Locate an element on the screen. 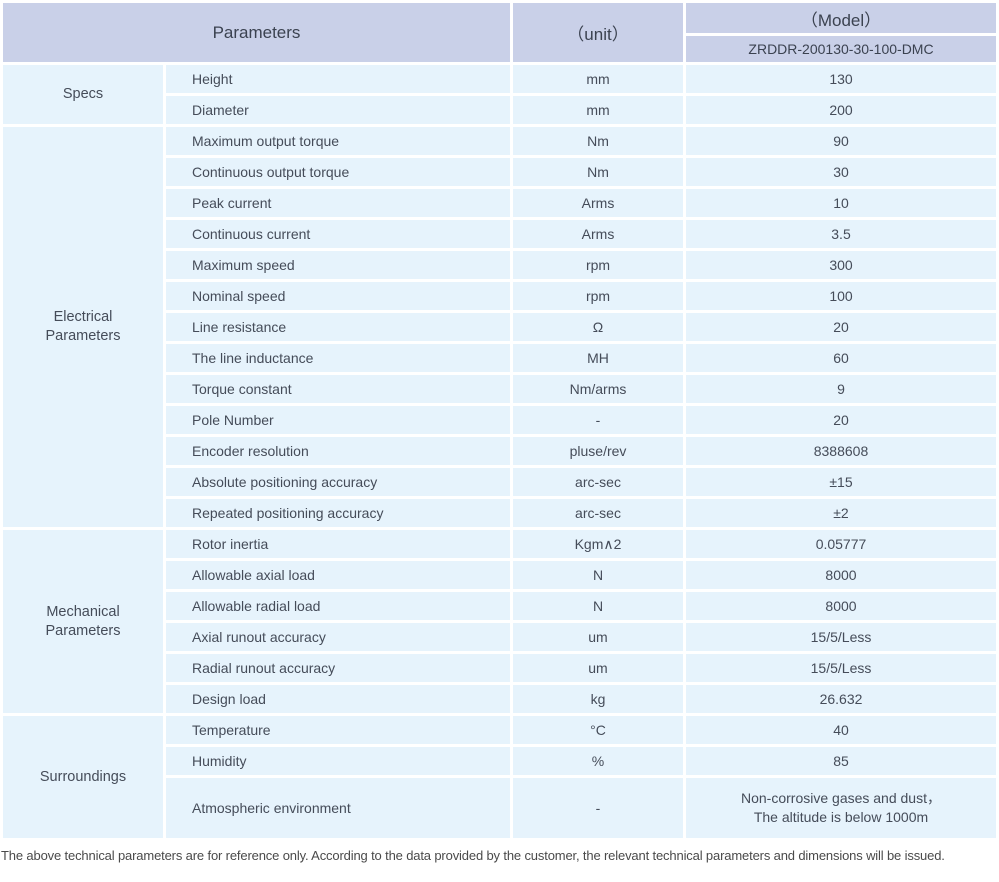  table-row: Continuous current Arms 3.5 is located at coordinates (499, 234).